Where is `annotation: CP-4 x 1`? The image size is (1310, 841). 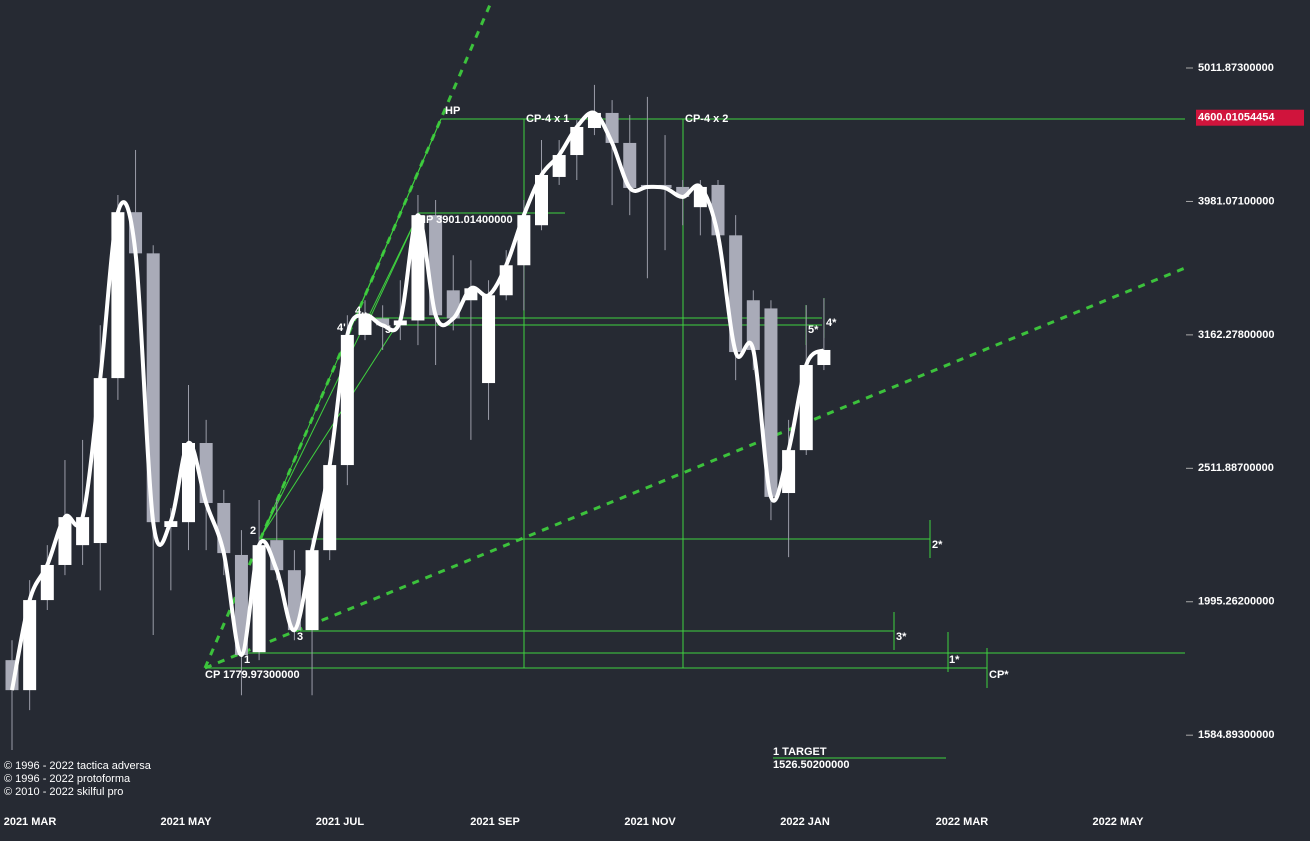
annotation: CP-4 x 1 is located at coordinates (547, 119).